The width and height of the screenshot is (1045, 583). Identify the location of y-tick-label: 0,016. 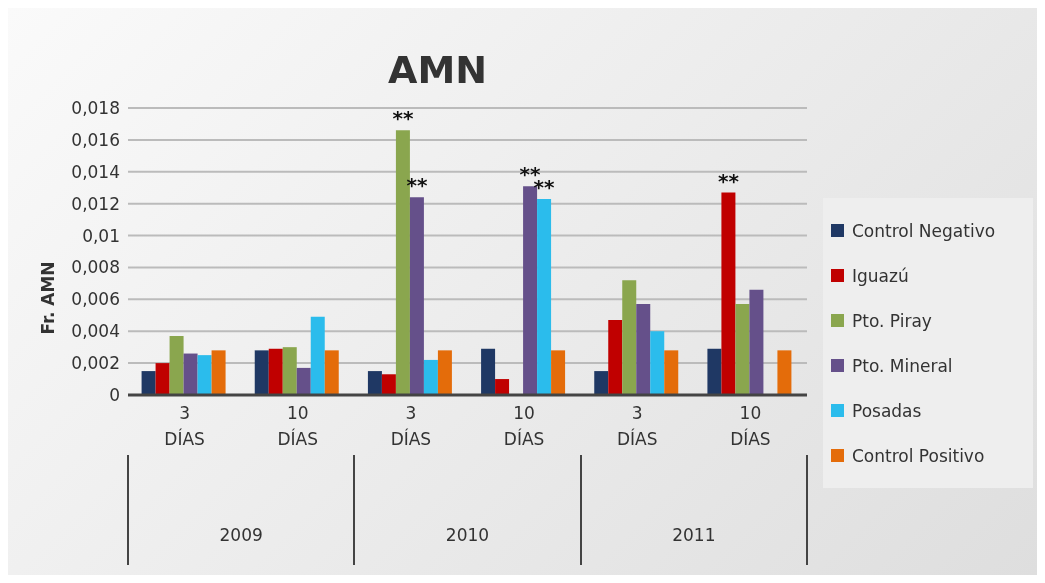
(95, 139).